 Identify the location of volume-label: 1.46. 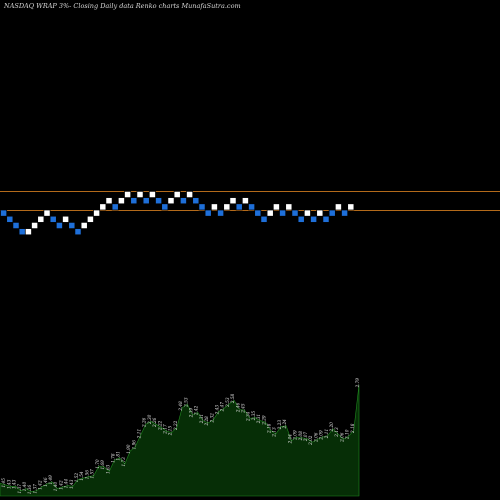
(45, 482).